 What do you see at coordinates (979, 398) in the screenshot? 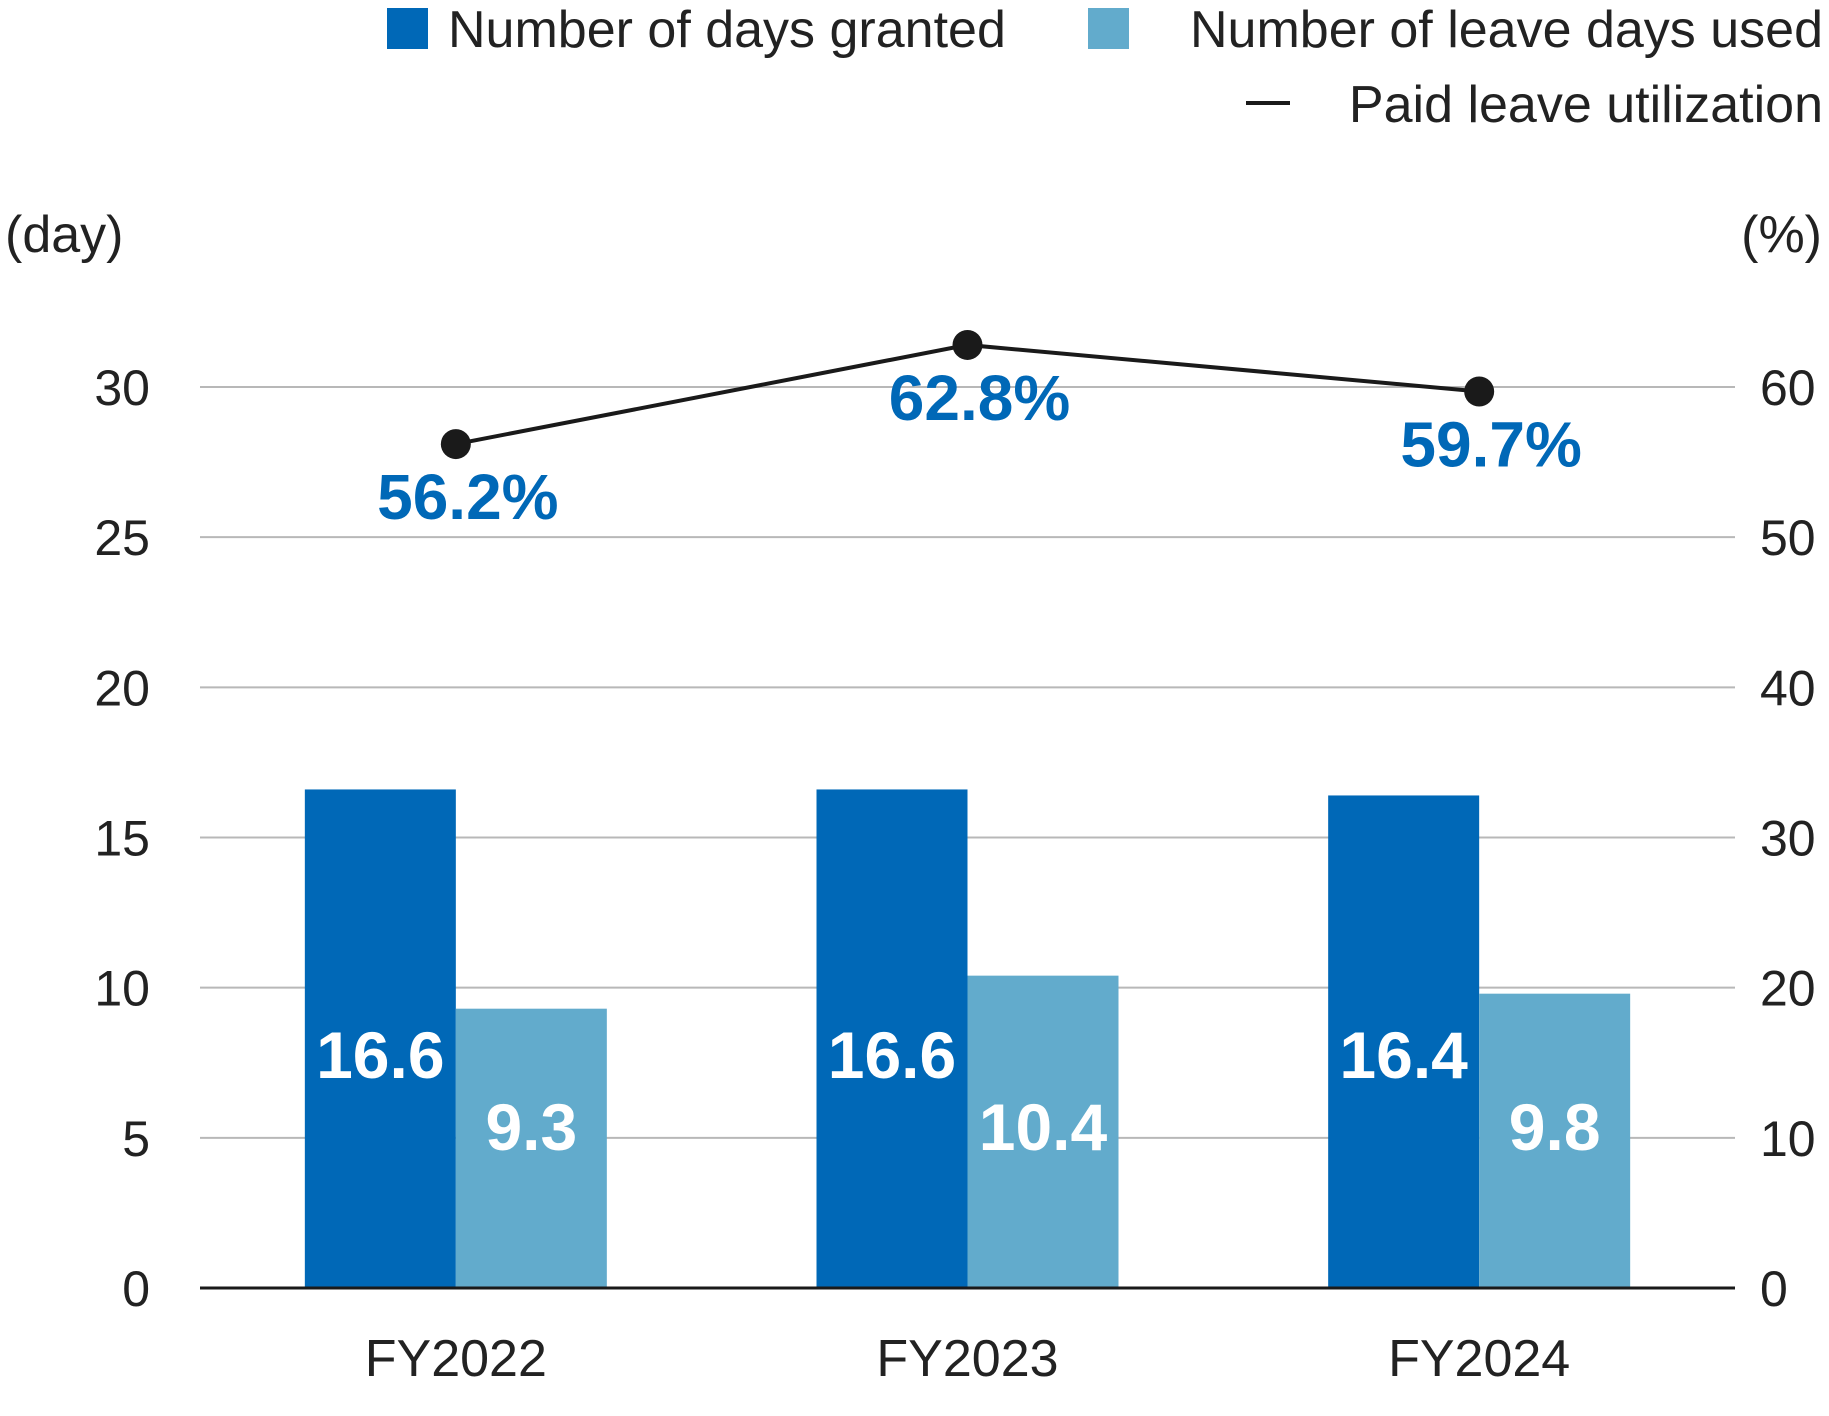
I see `utilization-label: 62.8%` at bounding box center [979, 398].